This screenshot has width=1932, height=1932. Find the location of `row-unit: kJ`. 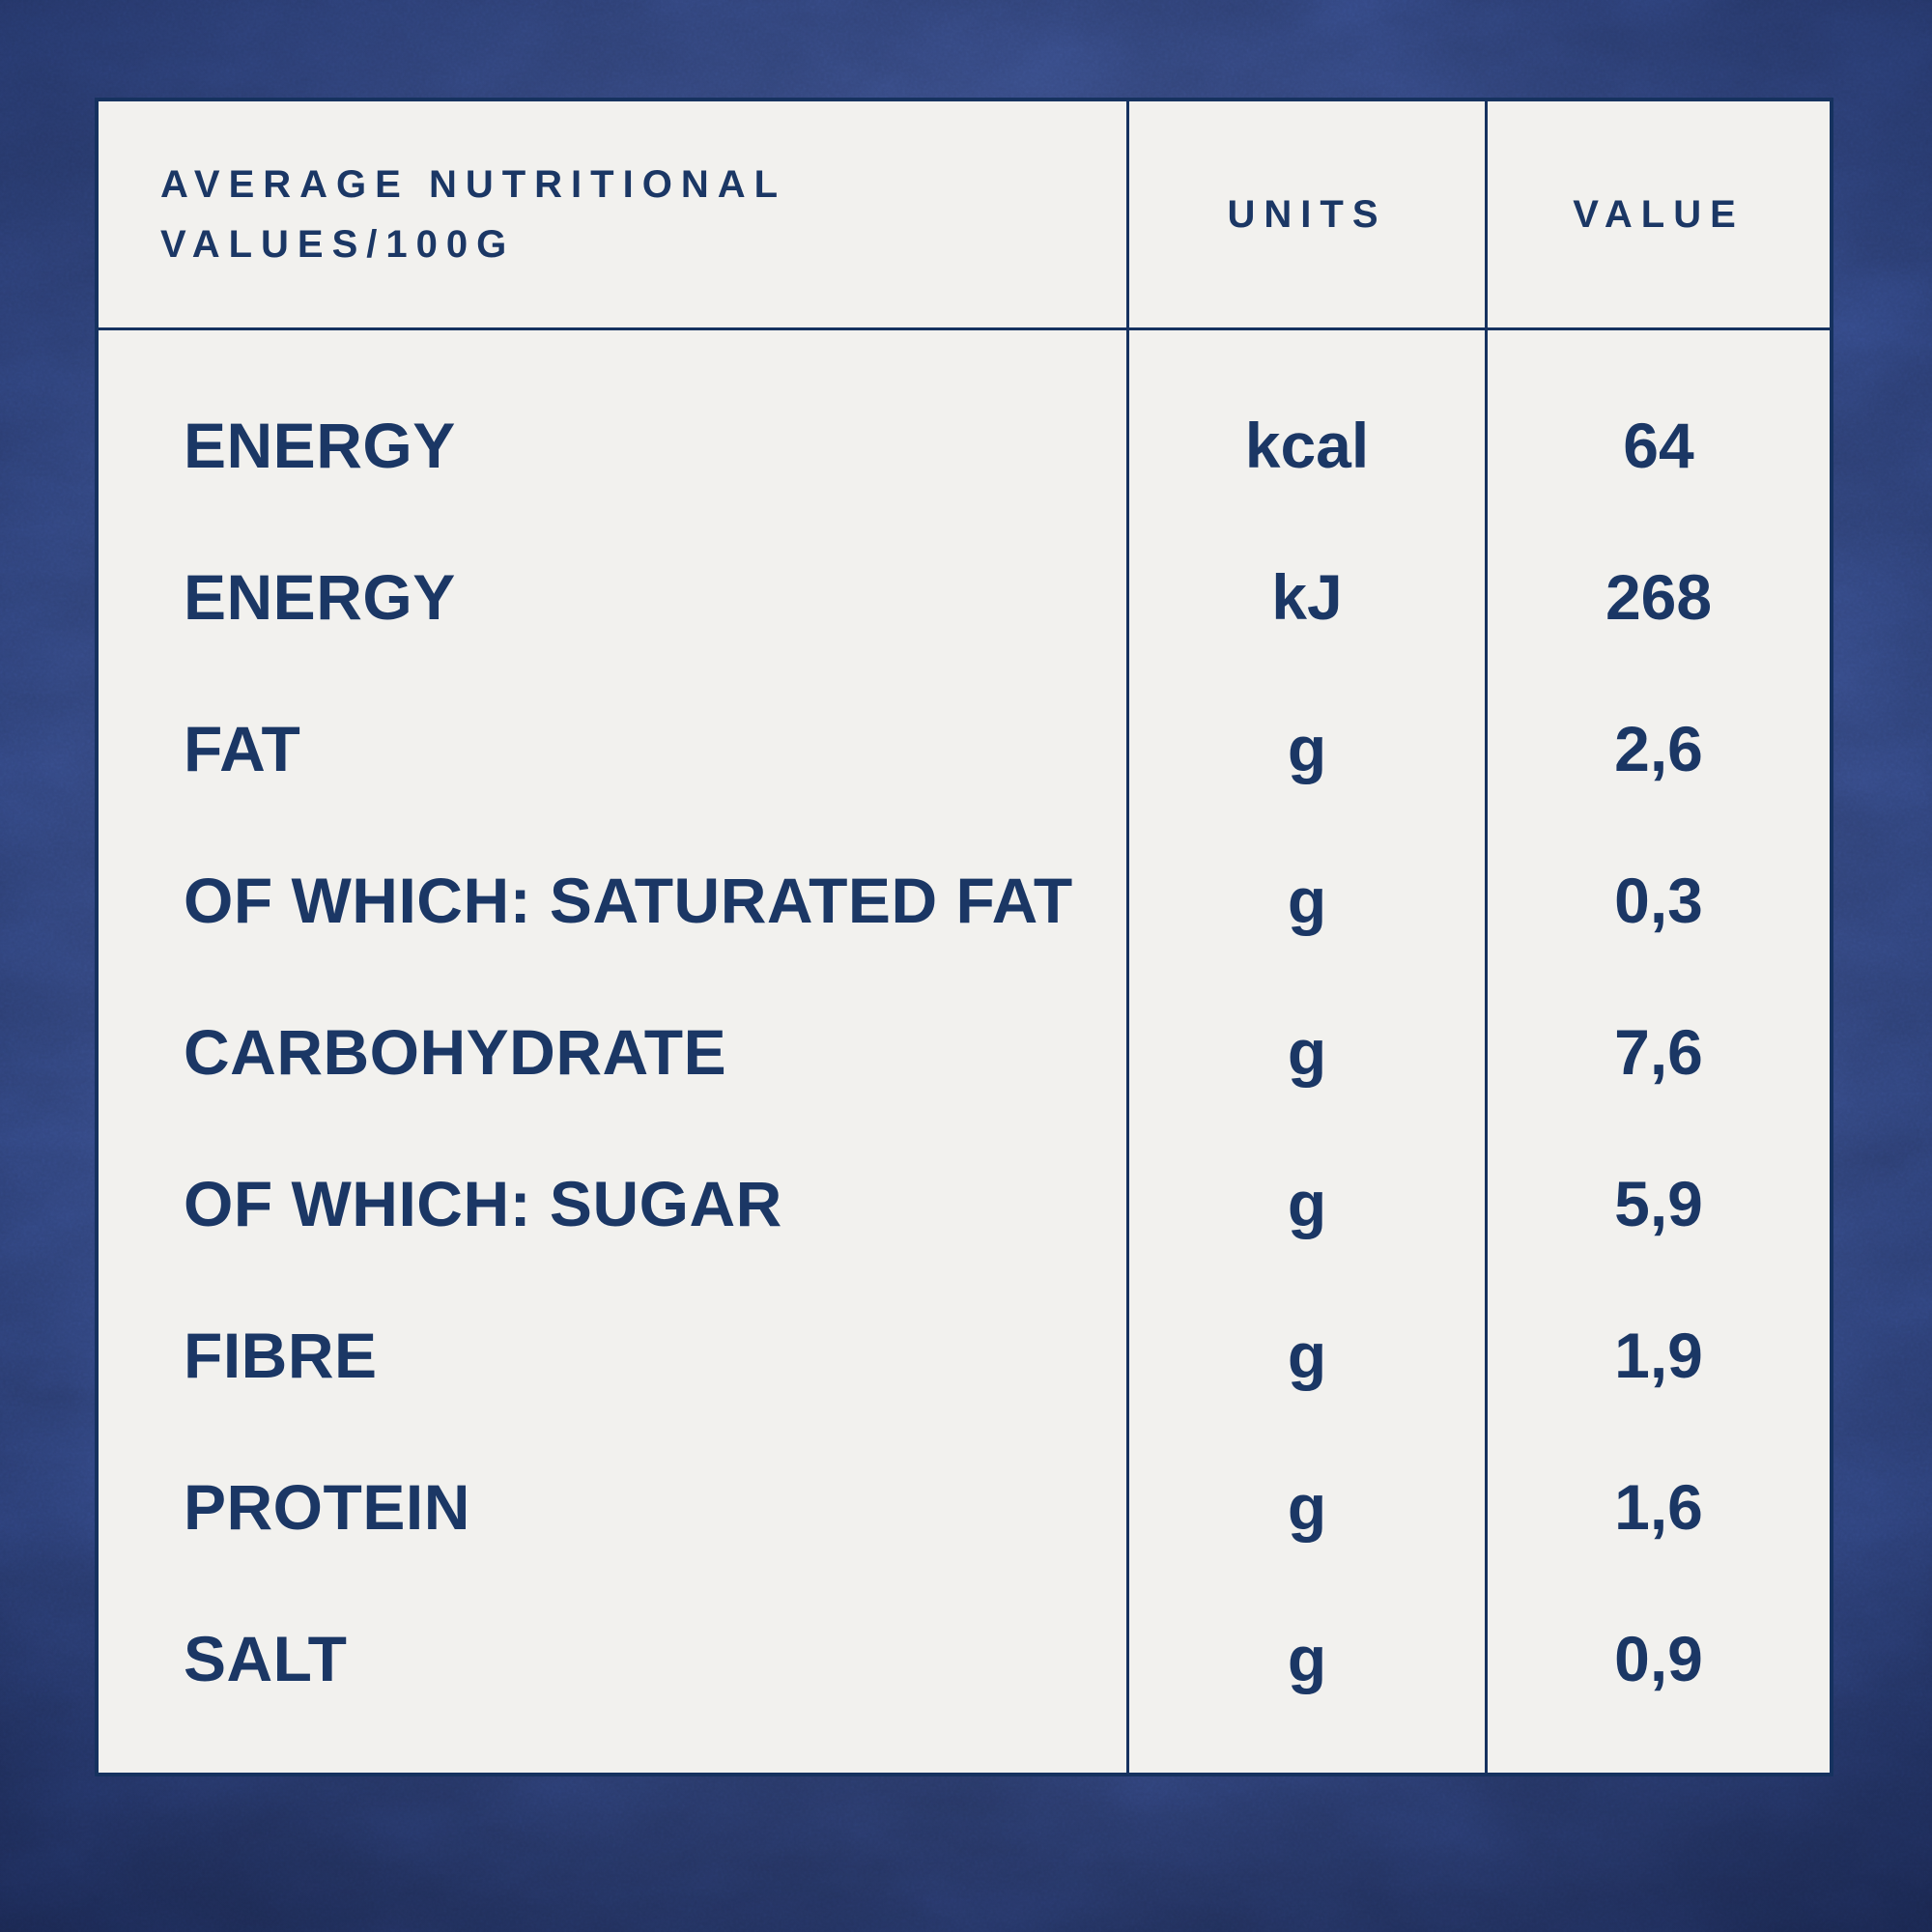

row-unit: kJ is located at coordinates (1307, 596).